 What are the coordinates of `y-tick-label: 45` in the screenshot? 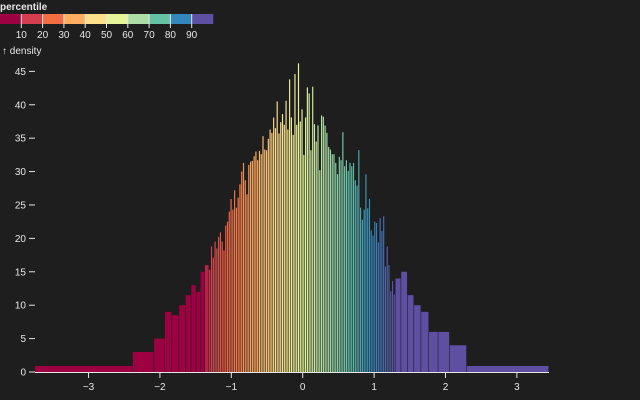 It's located at (21, 72).